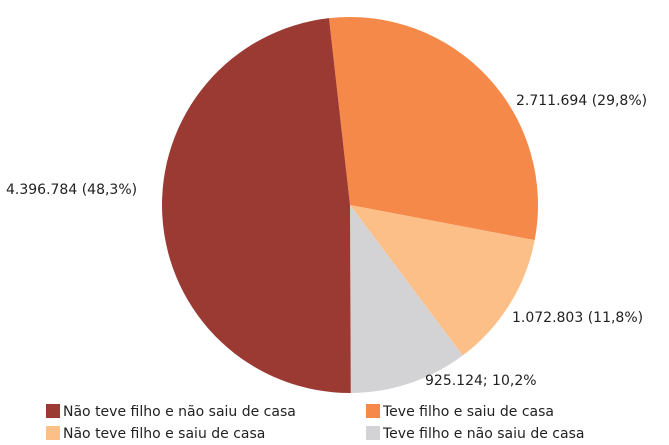 The width and height of the screenshot is (669, 445). Describe the element at coordinates (179, 412) in the screenshot. I see `legend-label: Não teve filho e não saiu de casa` at that location.